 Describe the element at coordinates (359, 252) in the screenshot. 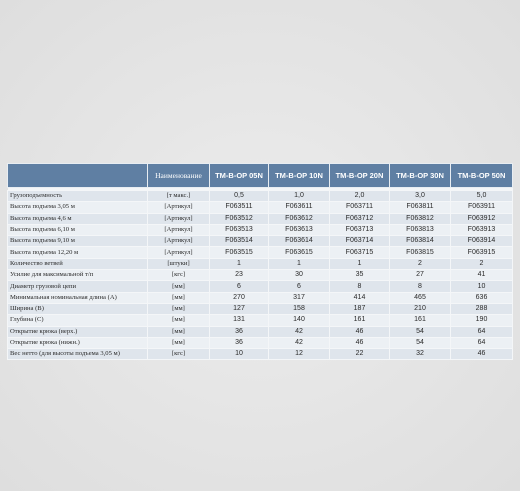

I see `value-cell: F063715` at that location.